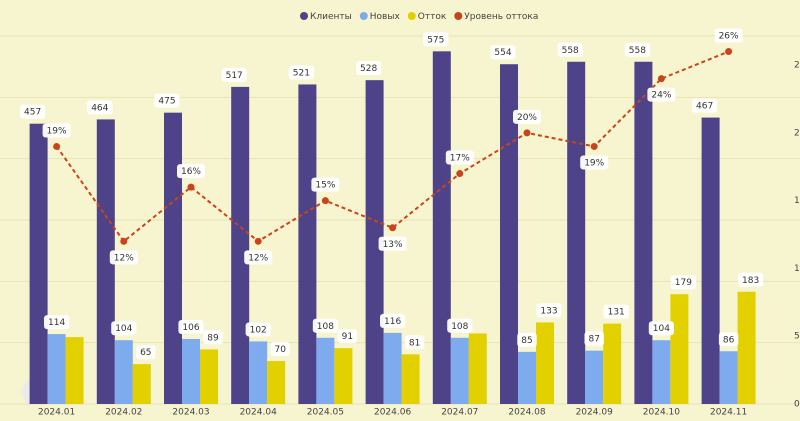  I want to click on data-label: 20%, so click(527, 116).